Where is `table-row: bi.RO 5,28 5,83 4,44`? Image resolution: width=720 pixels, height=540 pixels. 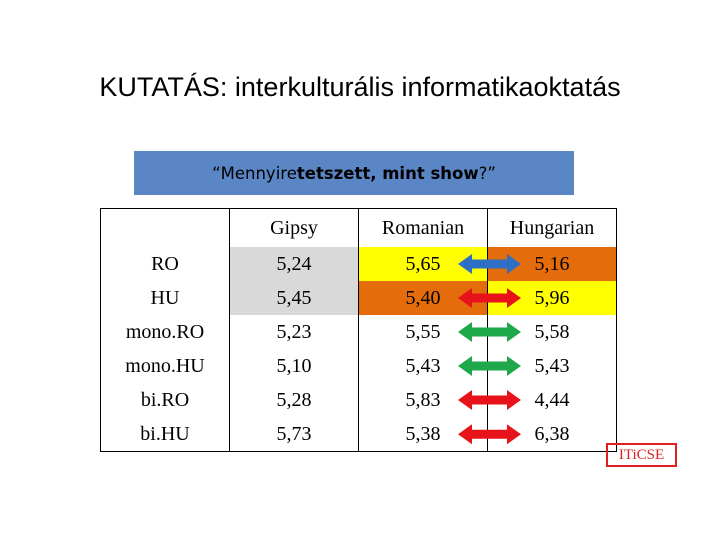 table-row: bi.RO 5,28 5,83 4,44 is located at coordinates (358, 400).